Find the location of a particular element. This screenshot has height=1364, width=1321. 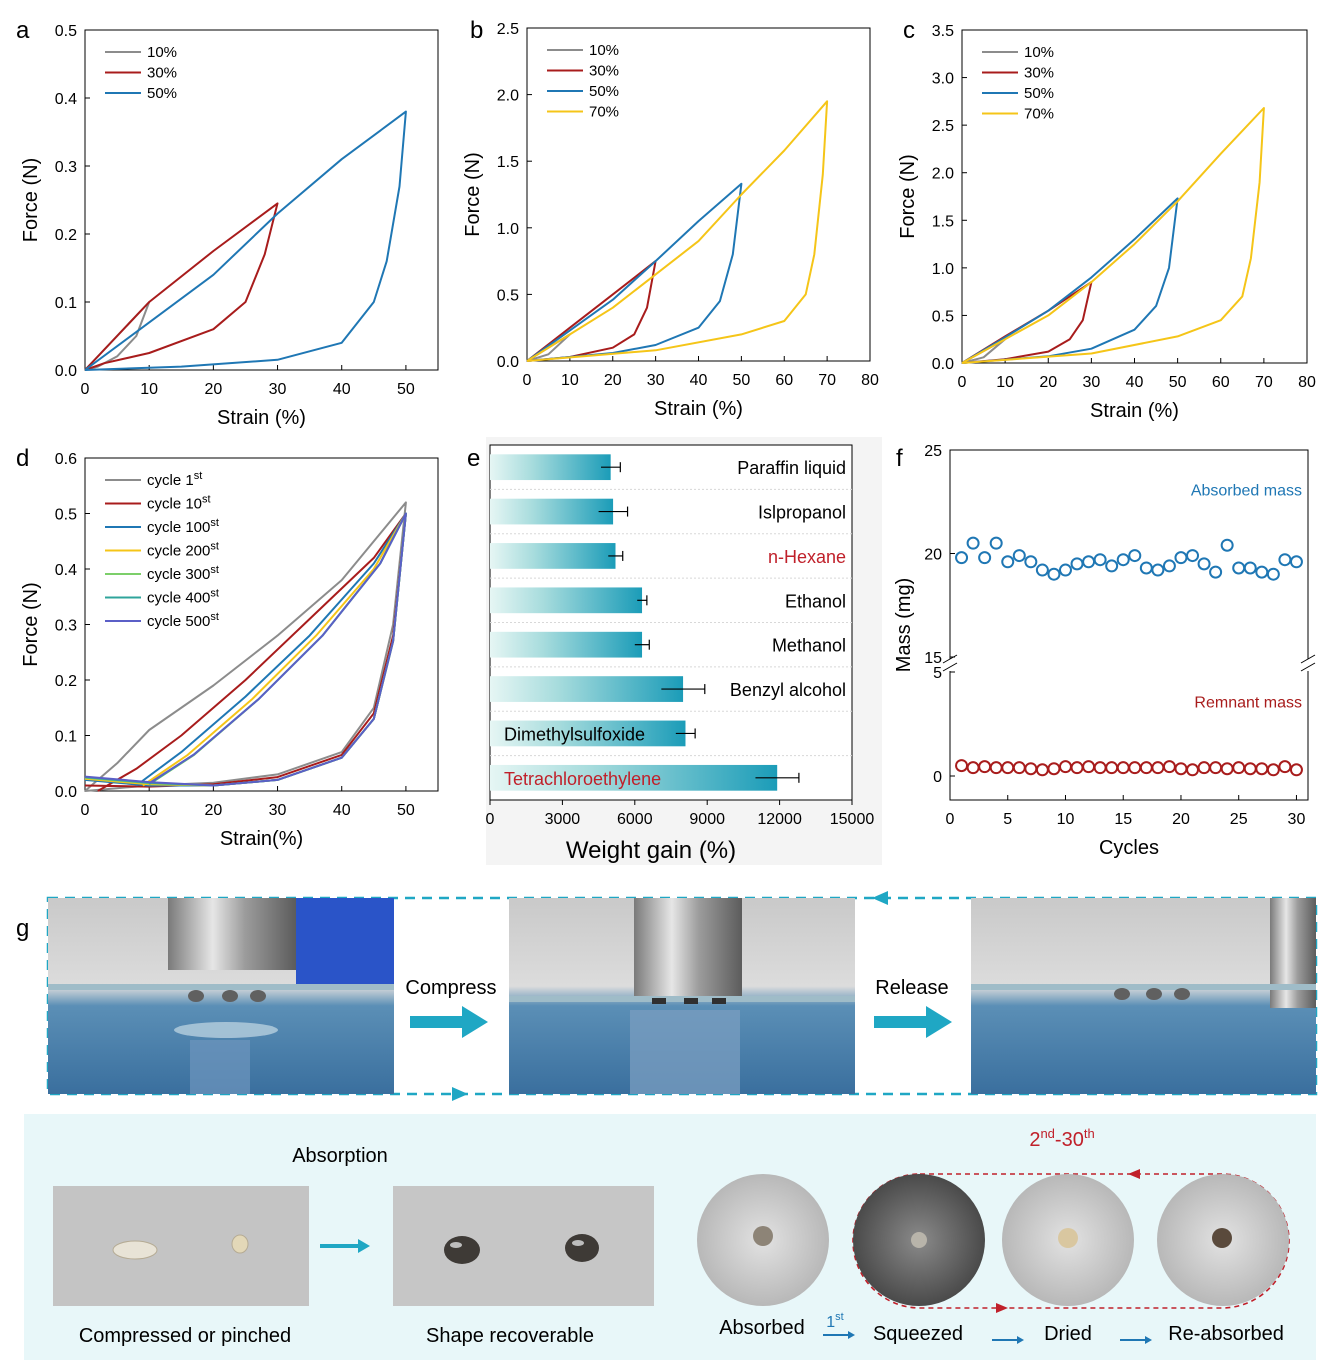

release-arrow is located at coordinates (913, 1022).